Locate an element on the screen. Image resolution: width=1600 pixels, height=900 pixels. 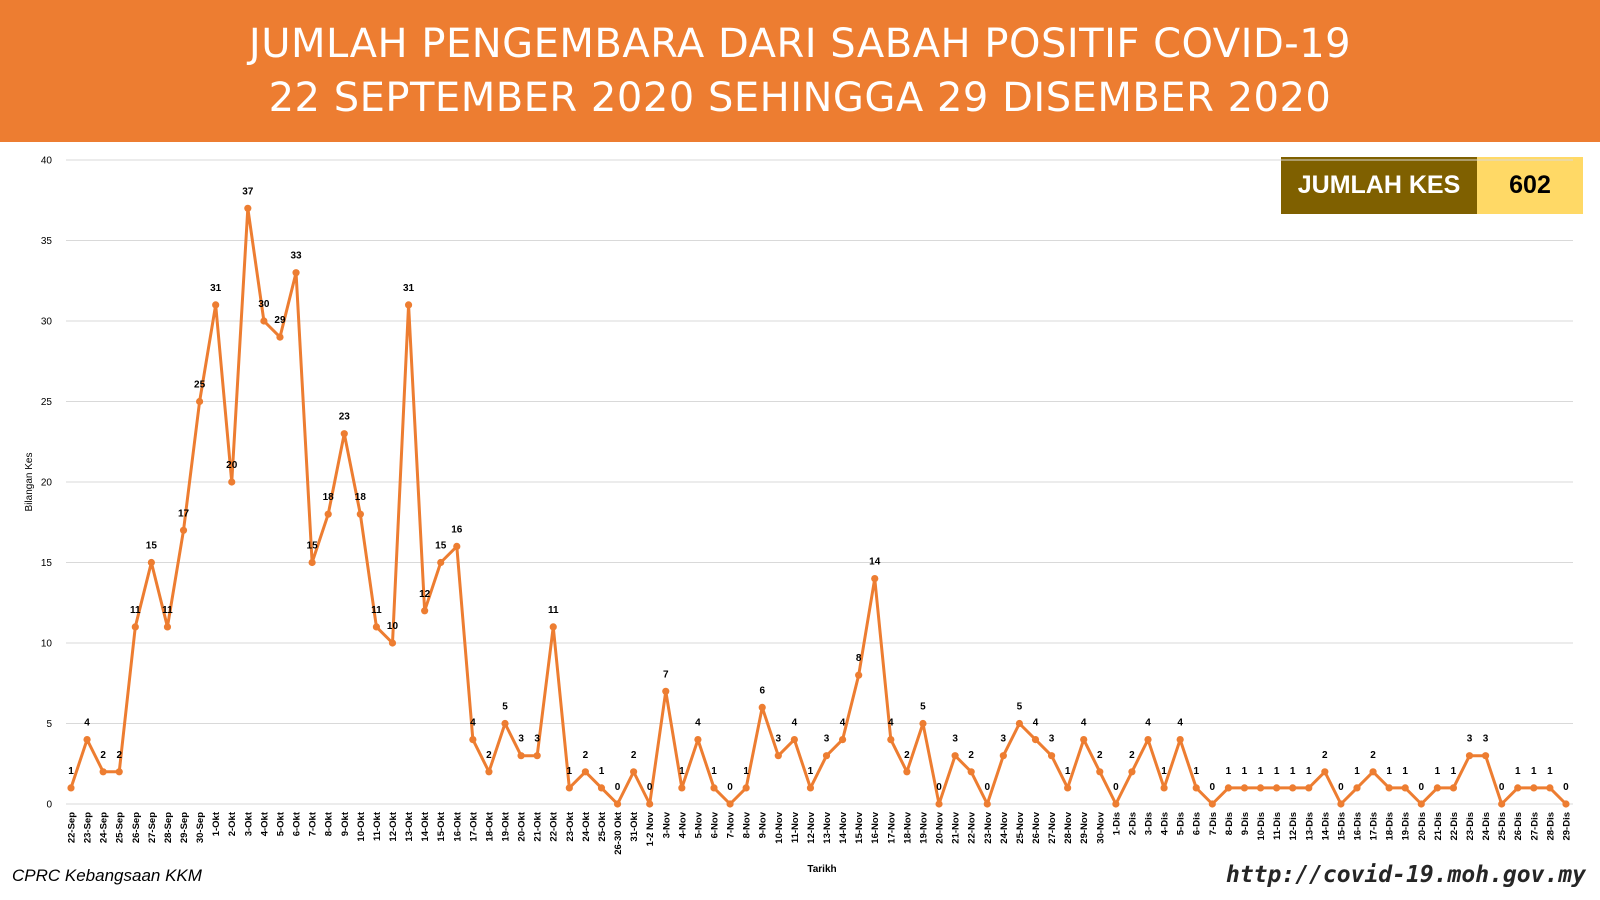
x-tick-label: 22-Dis is located at coordinates (1454, 826).